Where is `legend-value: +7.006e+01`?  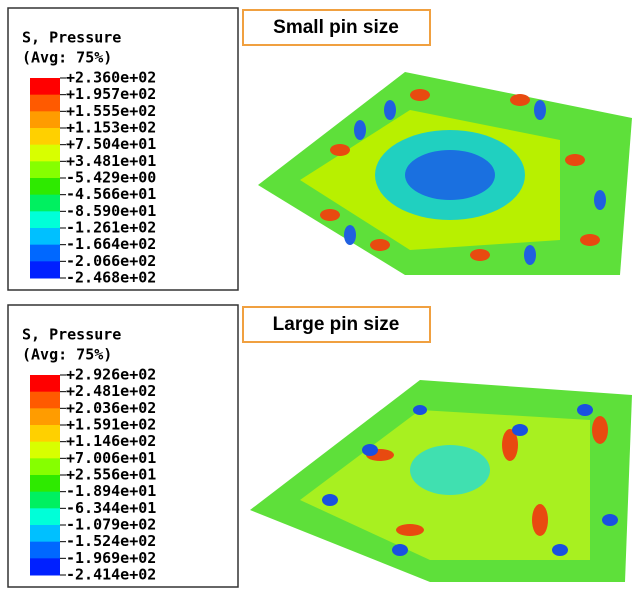
legend-value: +7.006e+01 is located at coordinates (111, 458).